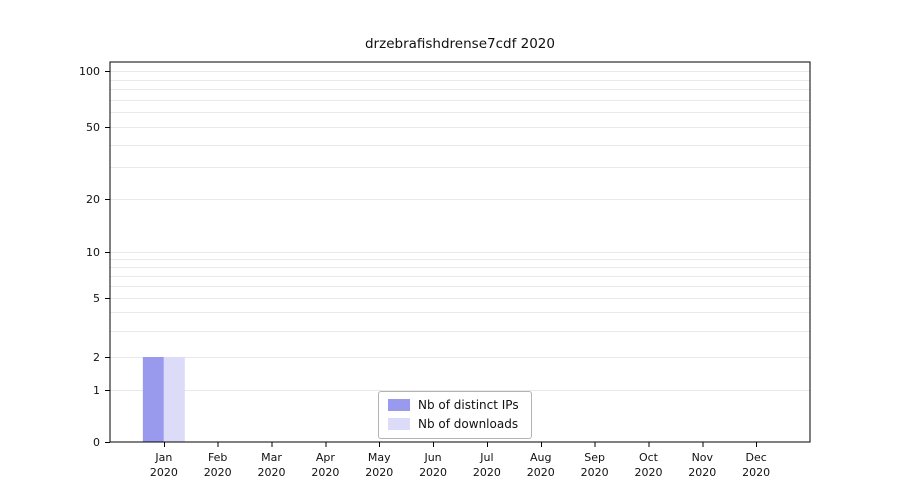 The width and height of the screenshot is (900, 500). What do you see at coordinates (399, 405) in the screenshot?
I see `legend-swatch-distinct-ips` at bounding box center [399, 405].